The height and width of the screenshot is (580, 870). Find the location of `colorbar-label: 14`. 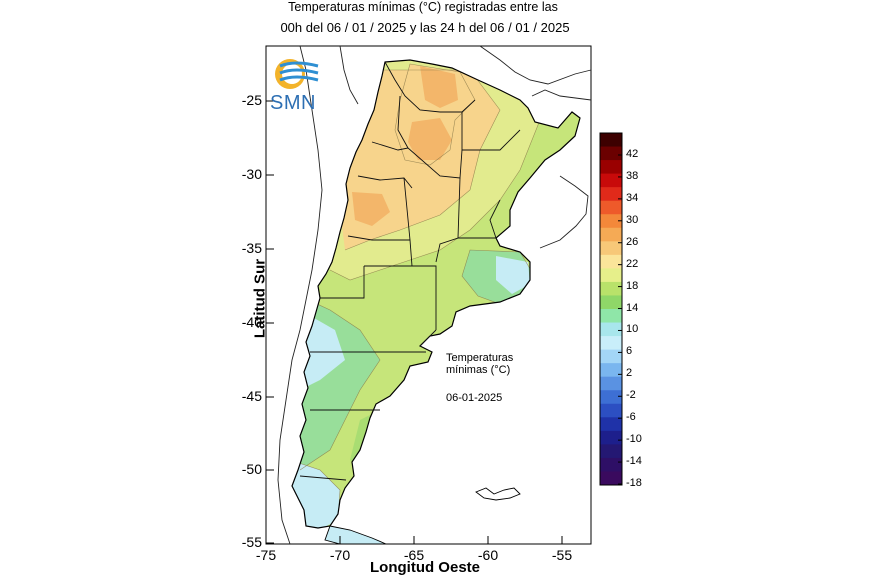

colorbar-label: 14 is located at coordinates (632, 307).